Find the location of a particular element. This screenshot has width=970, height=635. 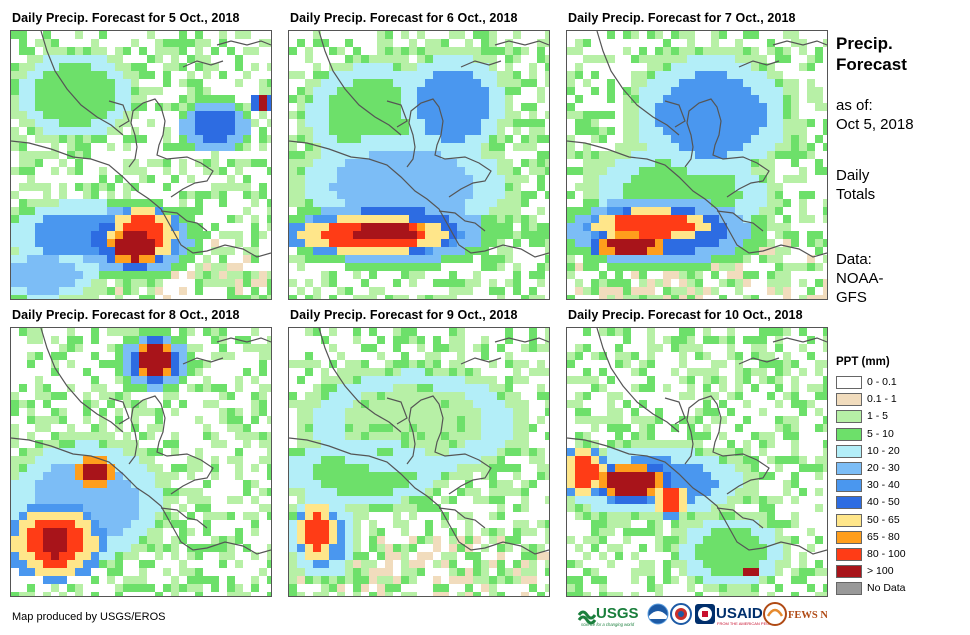

legend-label: 80 - 100 is located at coordinates (886, 554).